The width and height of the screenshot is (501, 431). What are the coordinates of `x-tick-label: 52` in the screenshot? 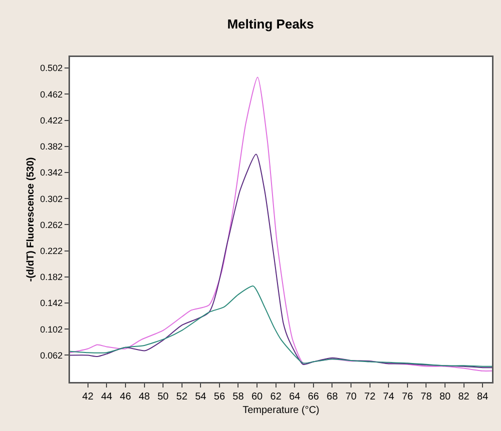 It's located at (182, 397).